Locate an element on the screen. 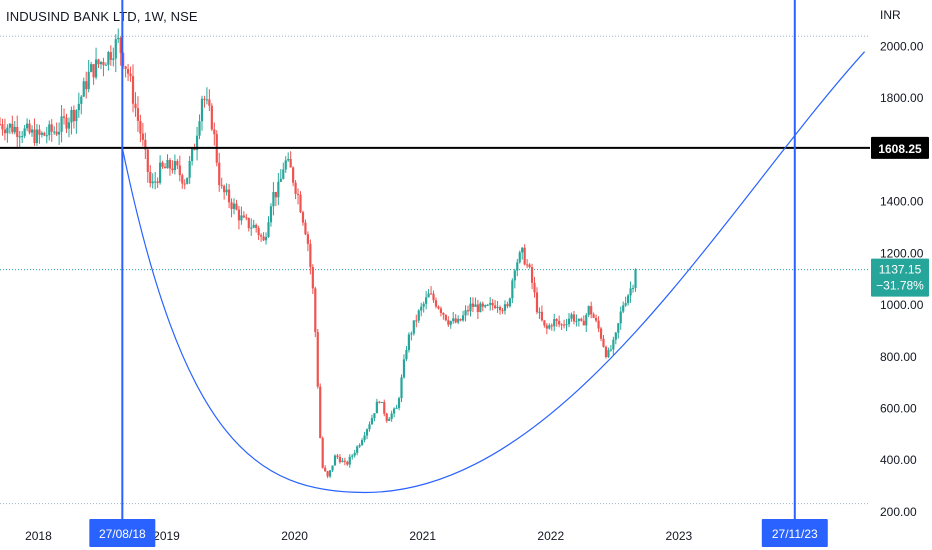  price-tick-label: 400.00 is located at coordinates (898, 460).